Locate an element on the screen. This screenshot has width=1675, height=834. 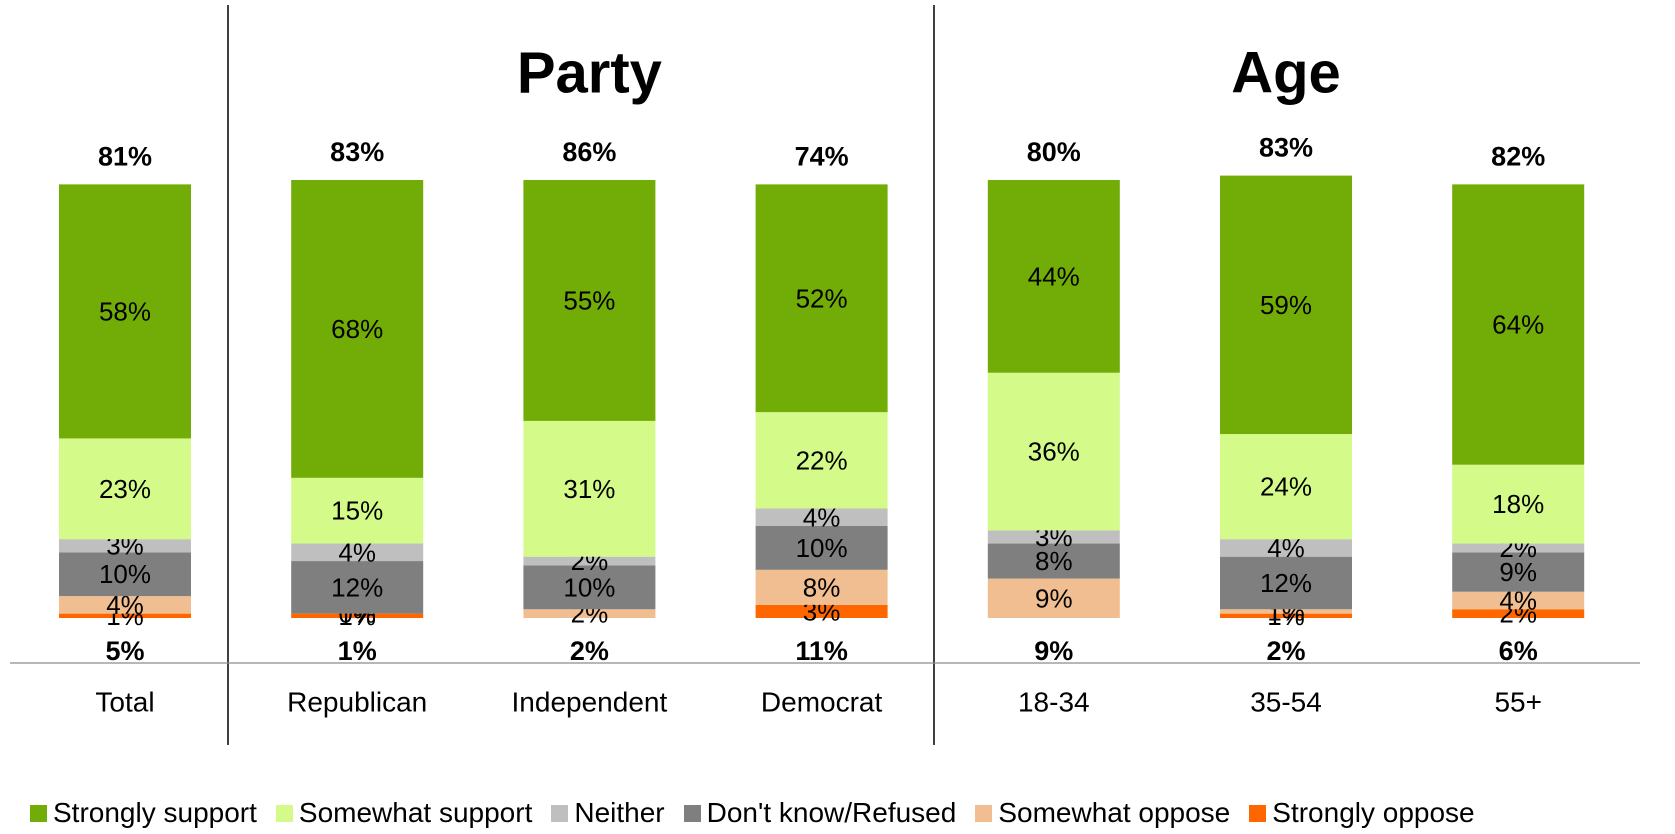
legend-item: Neither is located at coordinates (608, 813).